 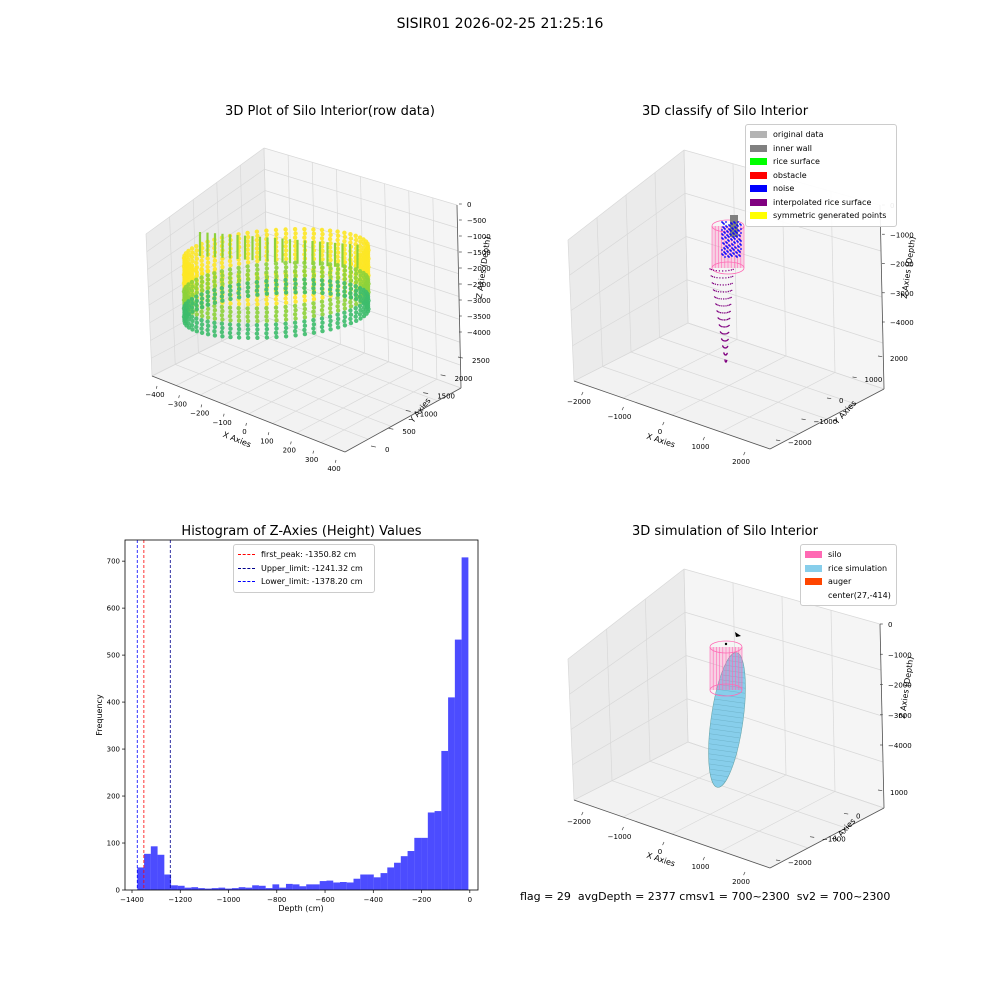 What do you see at coordinates (622, 408) in the screenshot?
I see `tick-mark` at bounding box center [622, 408].